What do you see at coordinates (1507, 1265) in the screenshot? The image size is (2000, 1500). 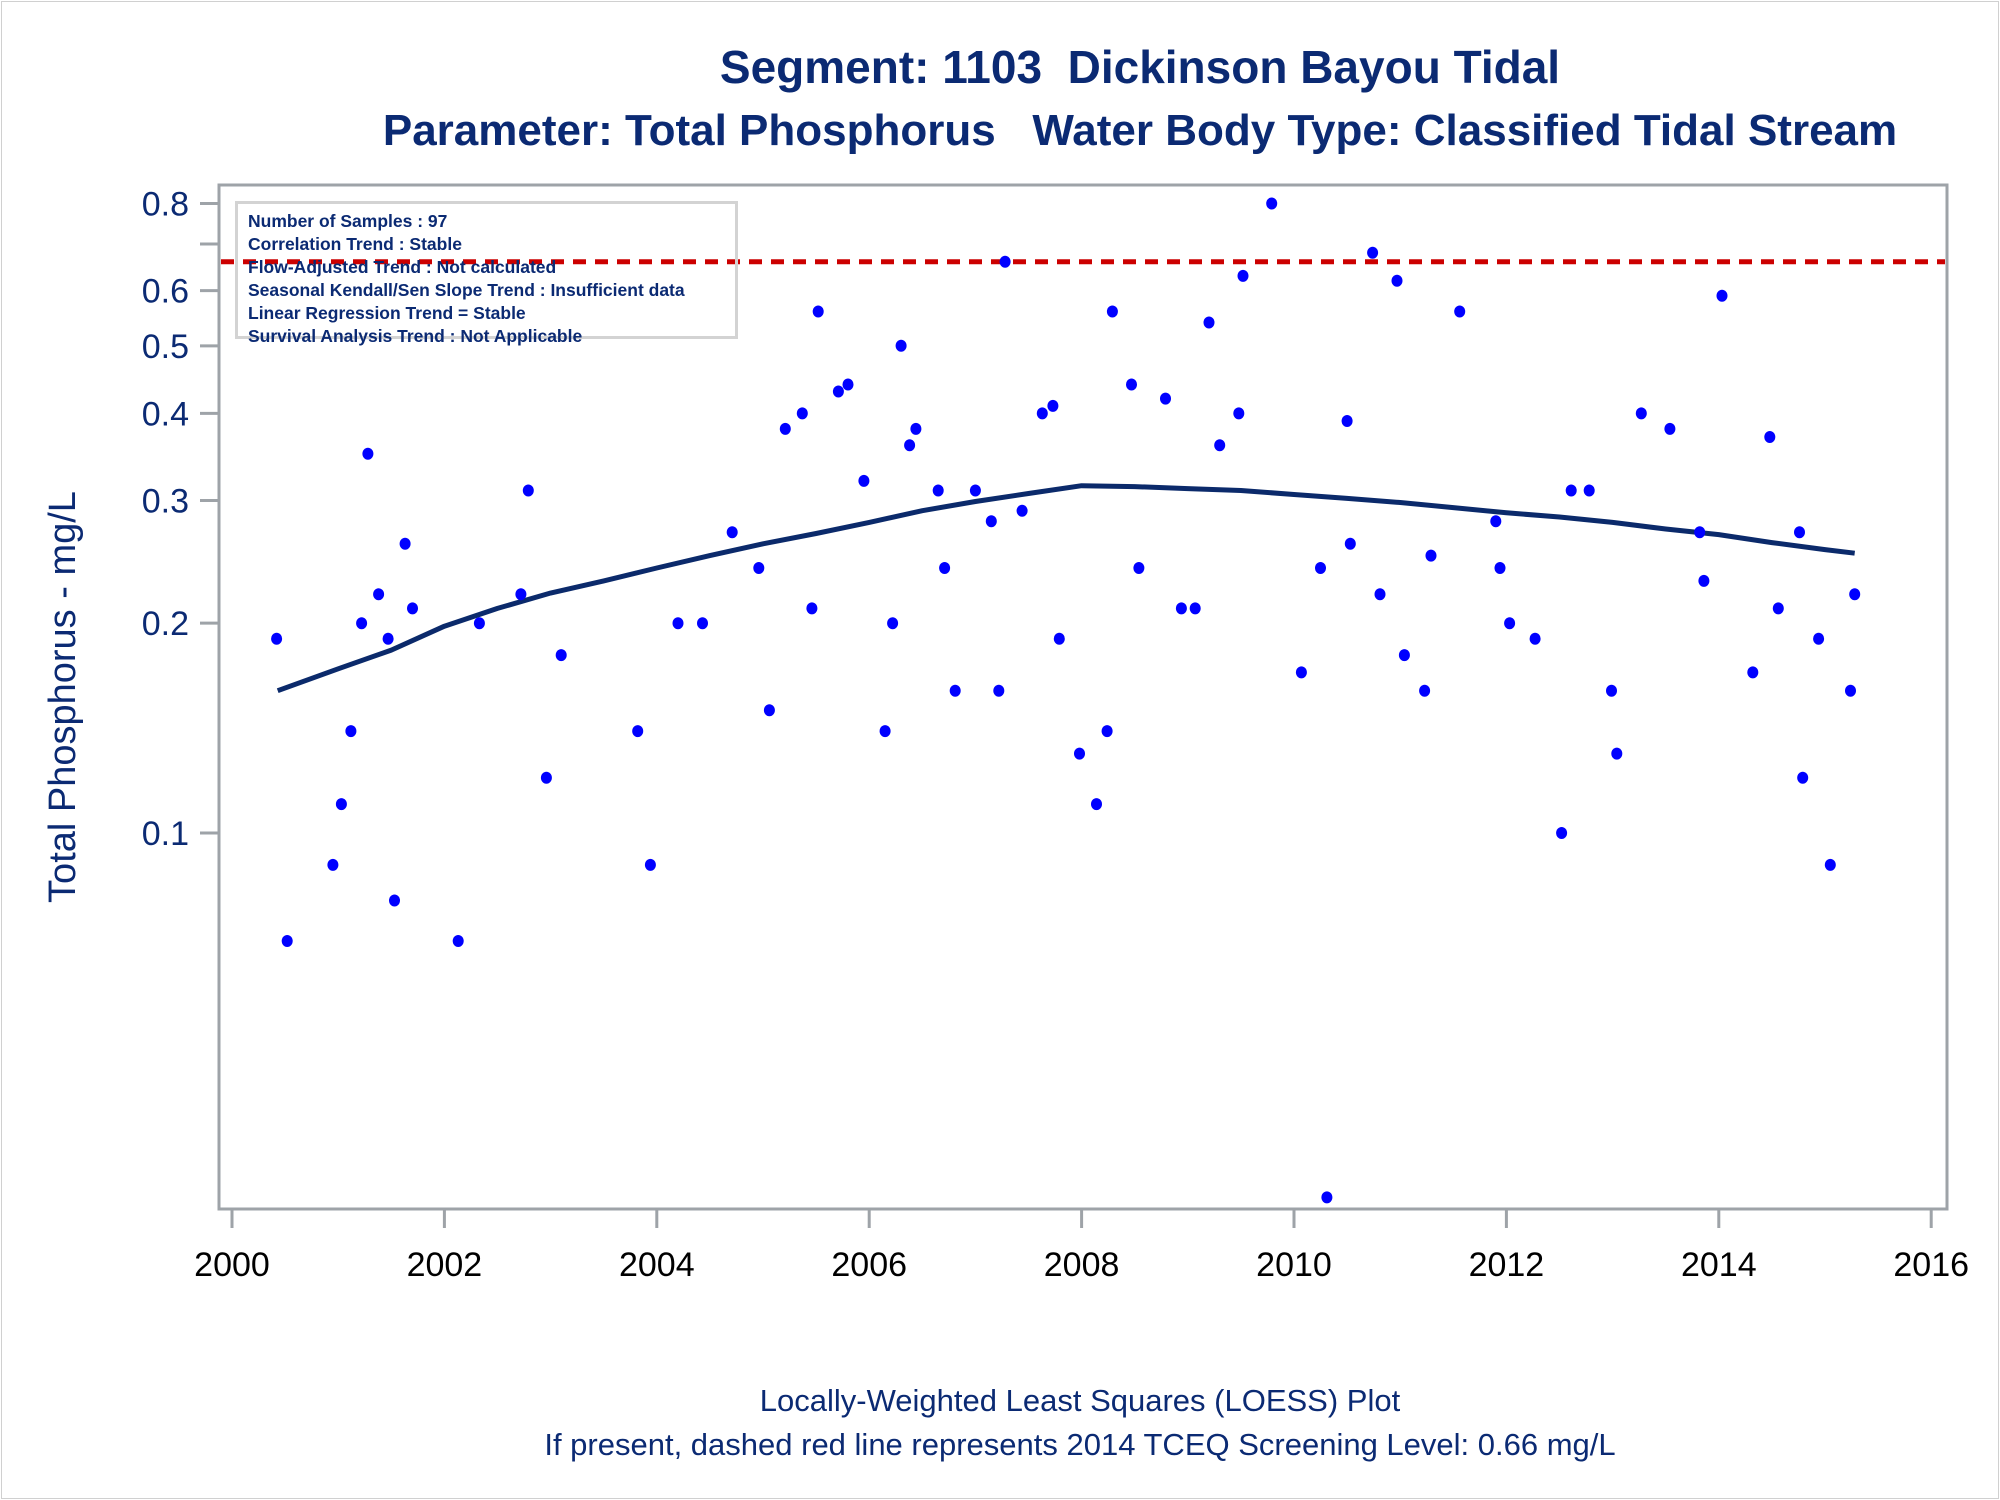 I see `x-tick-label: 2012` at bounding box center [1507, 1265].